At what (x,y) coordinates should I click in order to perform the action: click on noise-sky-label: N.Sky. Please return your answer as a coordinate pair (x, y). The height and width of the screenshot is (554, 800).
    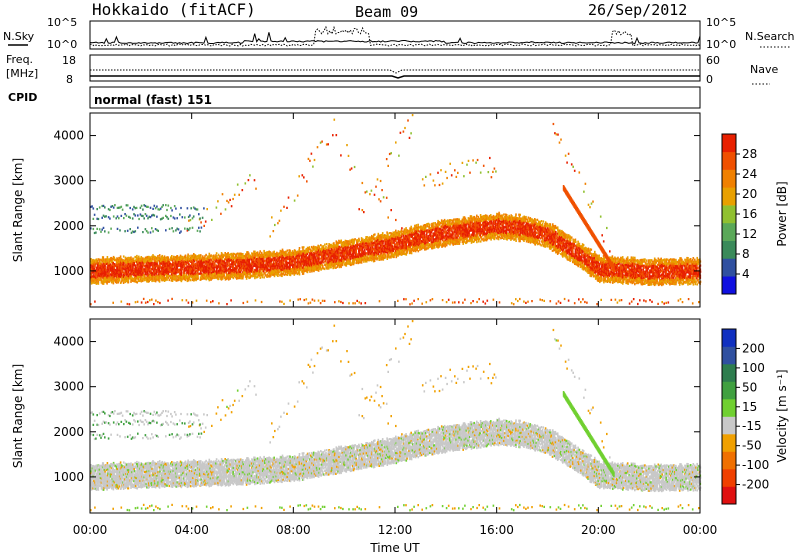
    Looking at the image, I should click on (19, 36).